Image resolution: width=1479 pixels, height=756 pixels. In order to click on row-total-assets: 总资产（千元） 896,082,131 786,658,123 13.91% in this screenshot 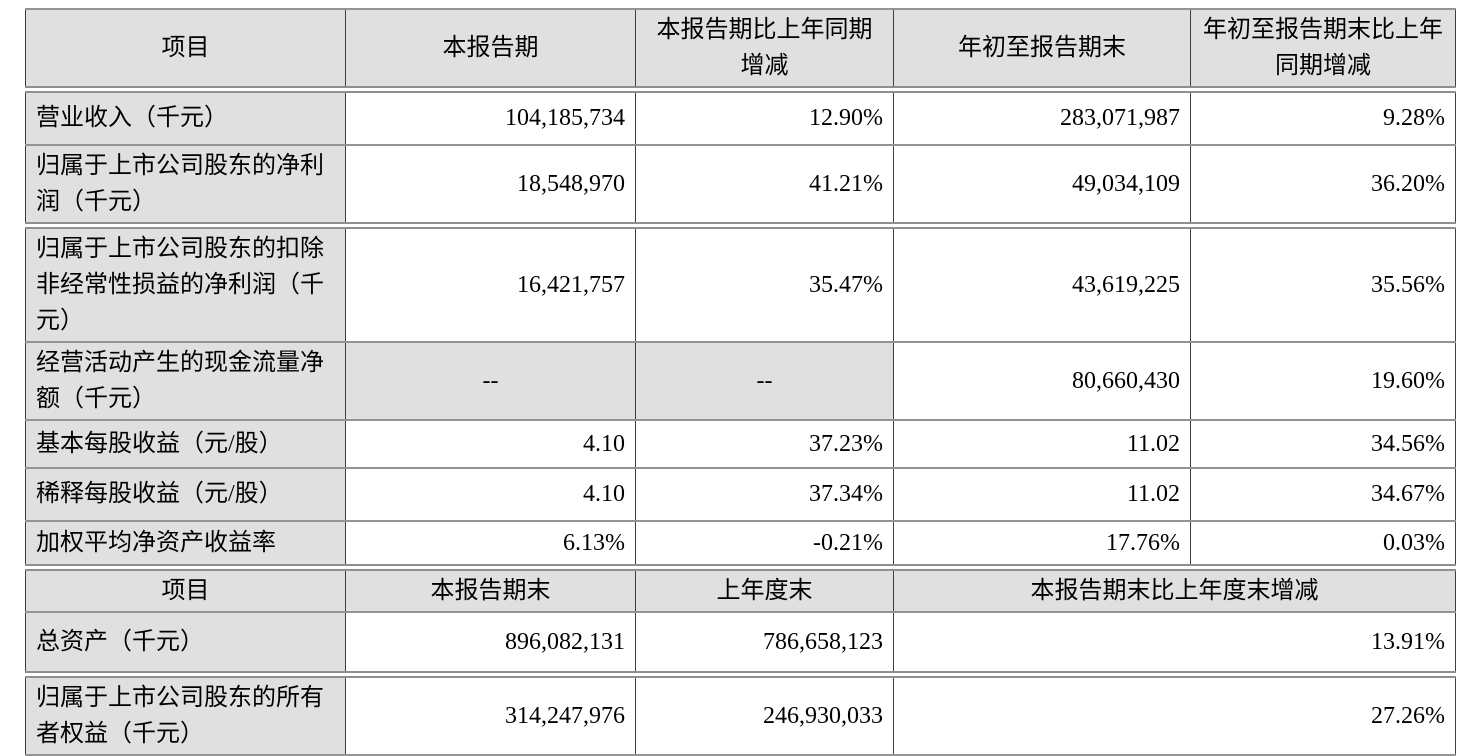, I will do `click(740, 643)`.